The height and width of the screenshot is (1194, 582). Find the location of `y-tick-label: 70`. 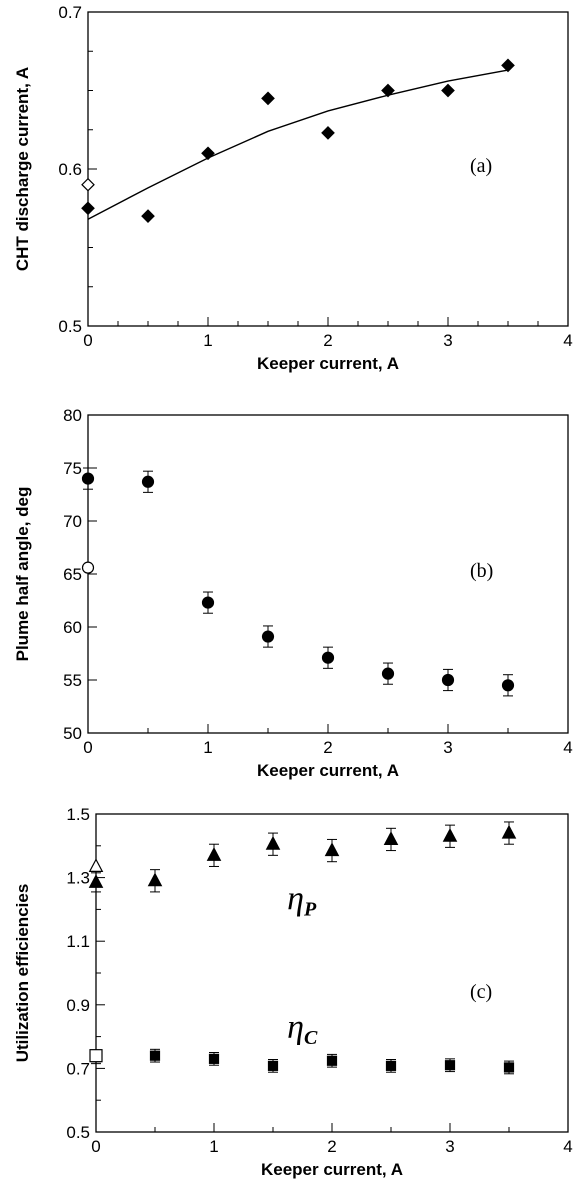

y-tick-label: 70 is located at coordinates (72, 521).